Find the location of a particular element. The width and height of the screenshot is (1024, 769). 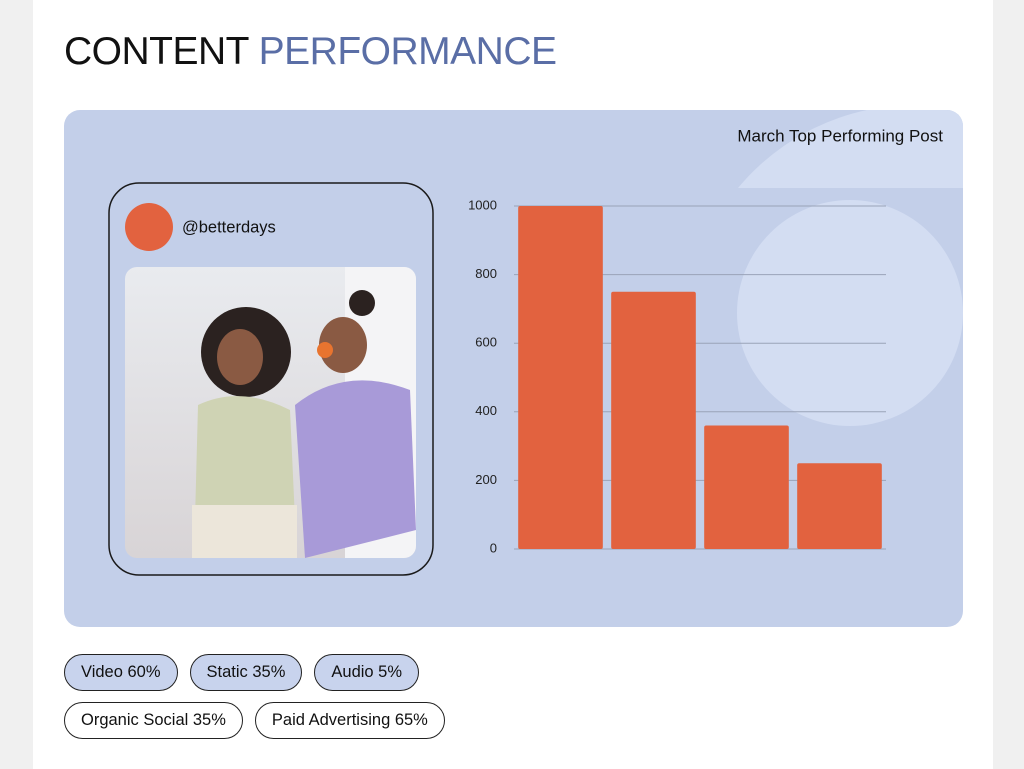

photo-shirt is located at coordinates (355, 469).